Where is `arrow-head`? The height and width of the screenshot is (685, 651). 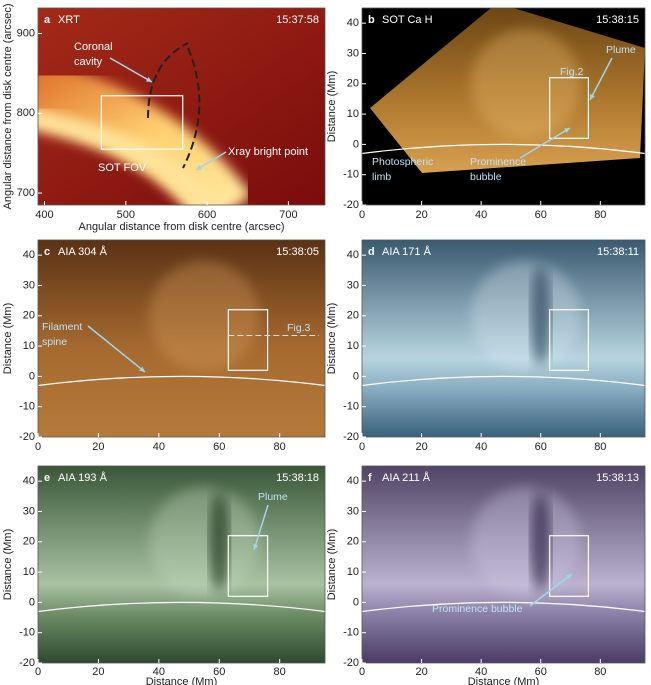 arrow-head is located at coordinates (569, 577).